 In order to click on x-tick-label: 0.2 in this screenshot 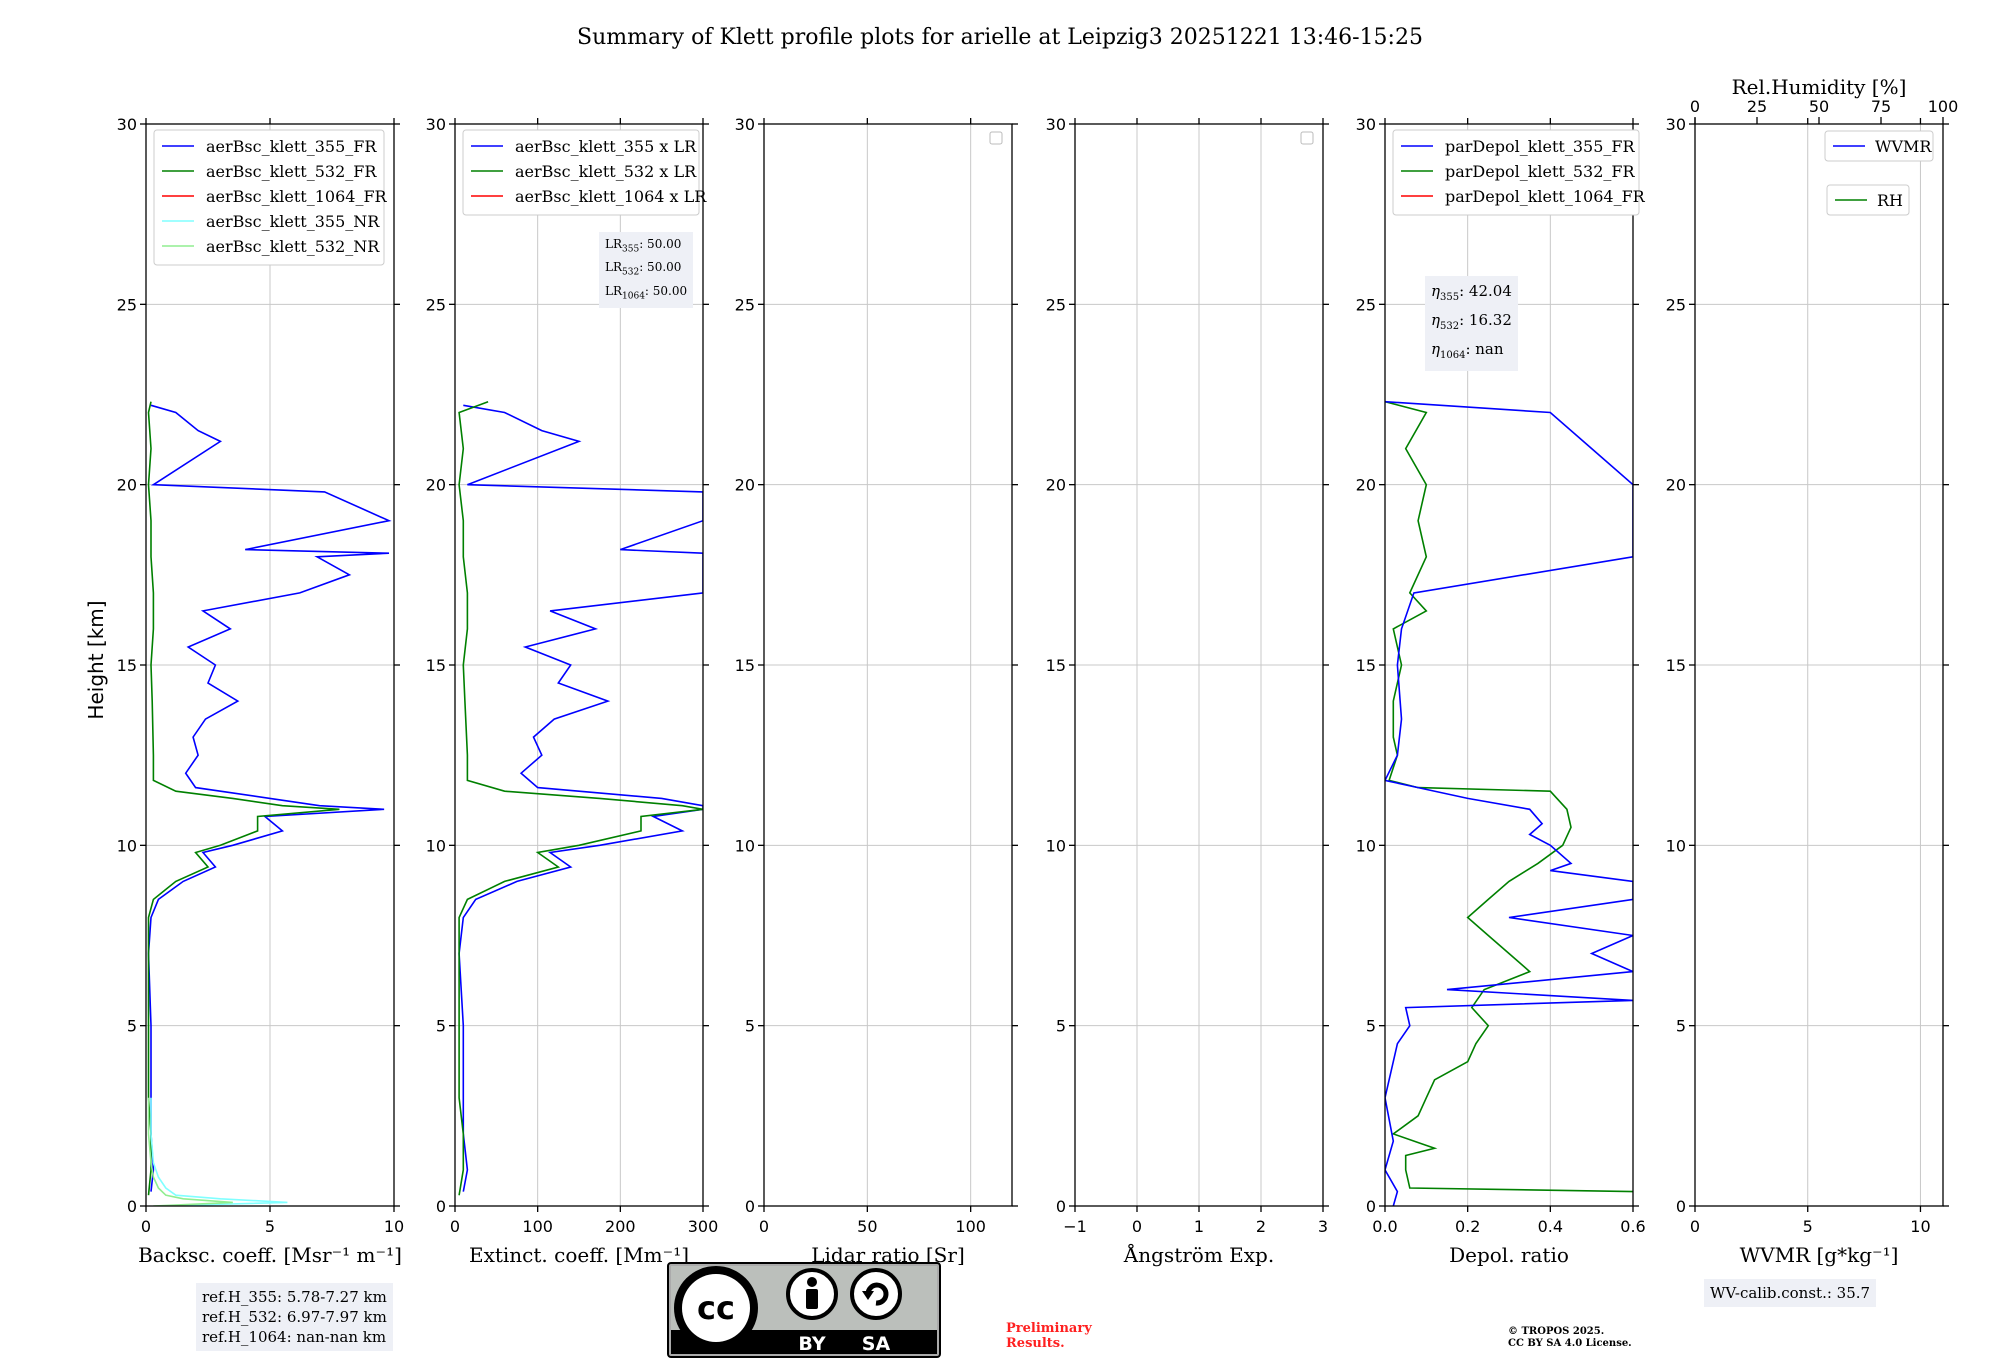, I will do `click(1467, 1226)`.